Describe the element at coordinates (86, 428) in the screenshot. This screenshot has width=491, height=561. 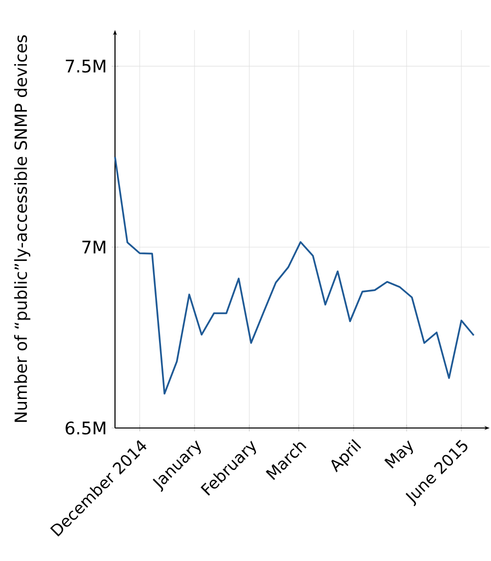
I see `y-tick-label: 6.5M` at that location.